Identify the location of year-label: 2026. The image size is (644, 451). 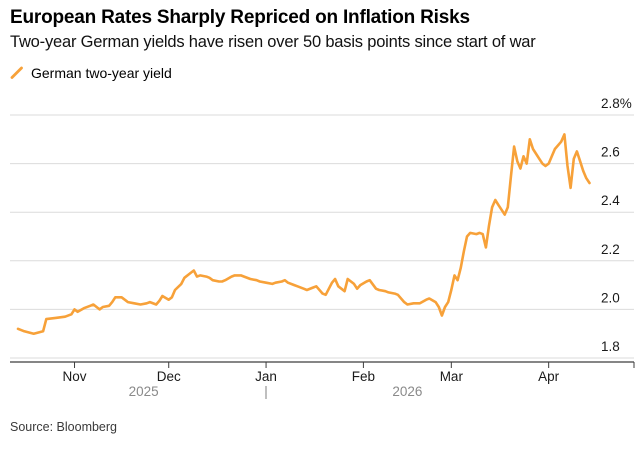
(407, 391).